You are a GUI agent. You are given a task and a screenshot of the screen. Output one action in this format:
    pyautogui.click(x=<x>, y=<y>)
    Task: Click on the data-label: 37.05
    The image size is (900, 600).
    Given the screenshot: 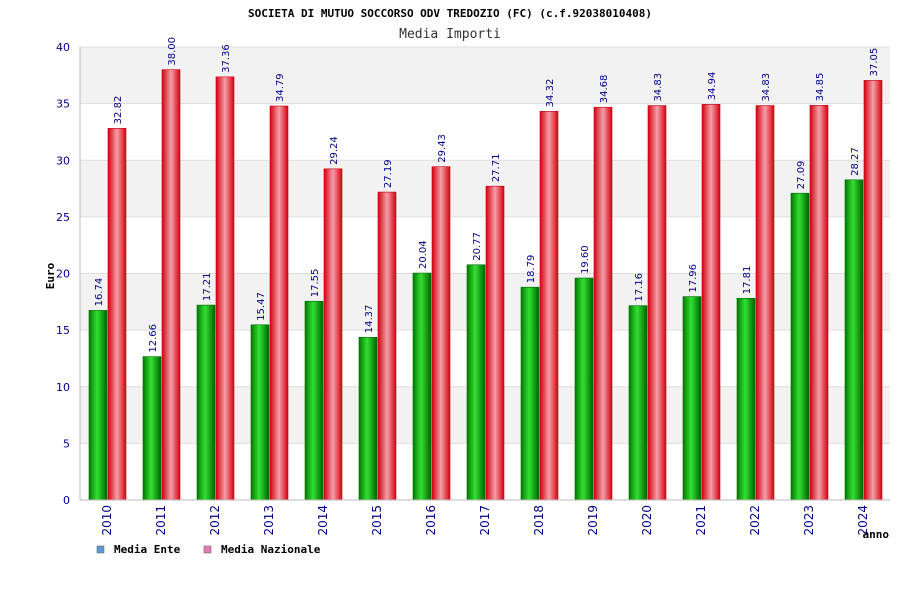 What is the action you would take?
    pyautogui.click(x=874, y=62)
    